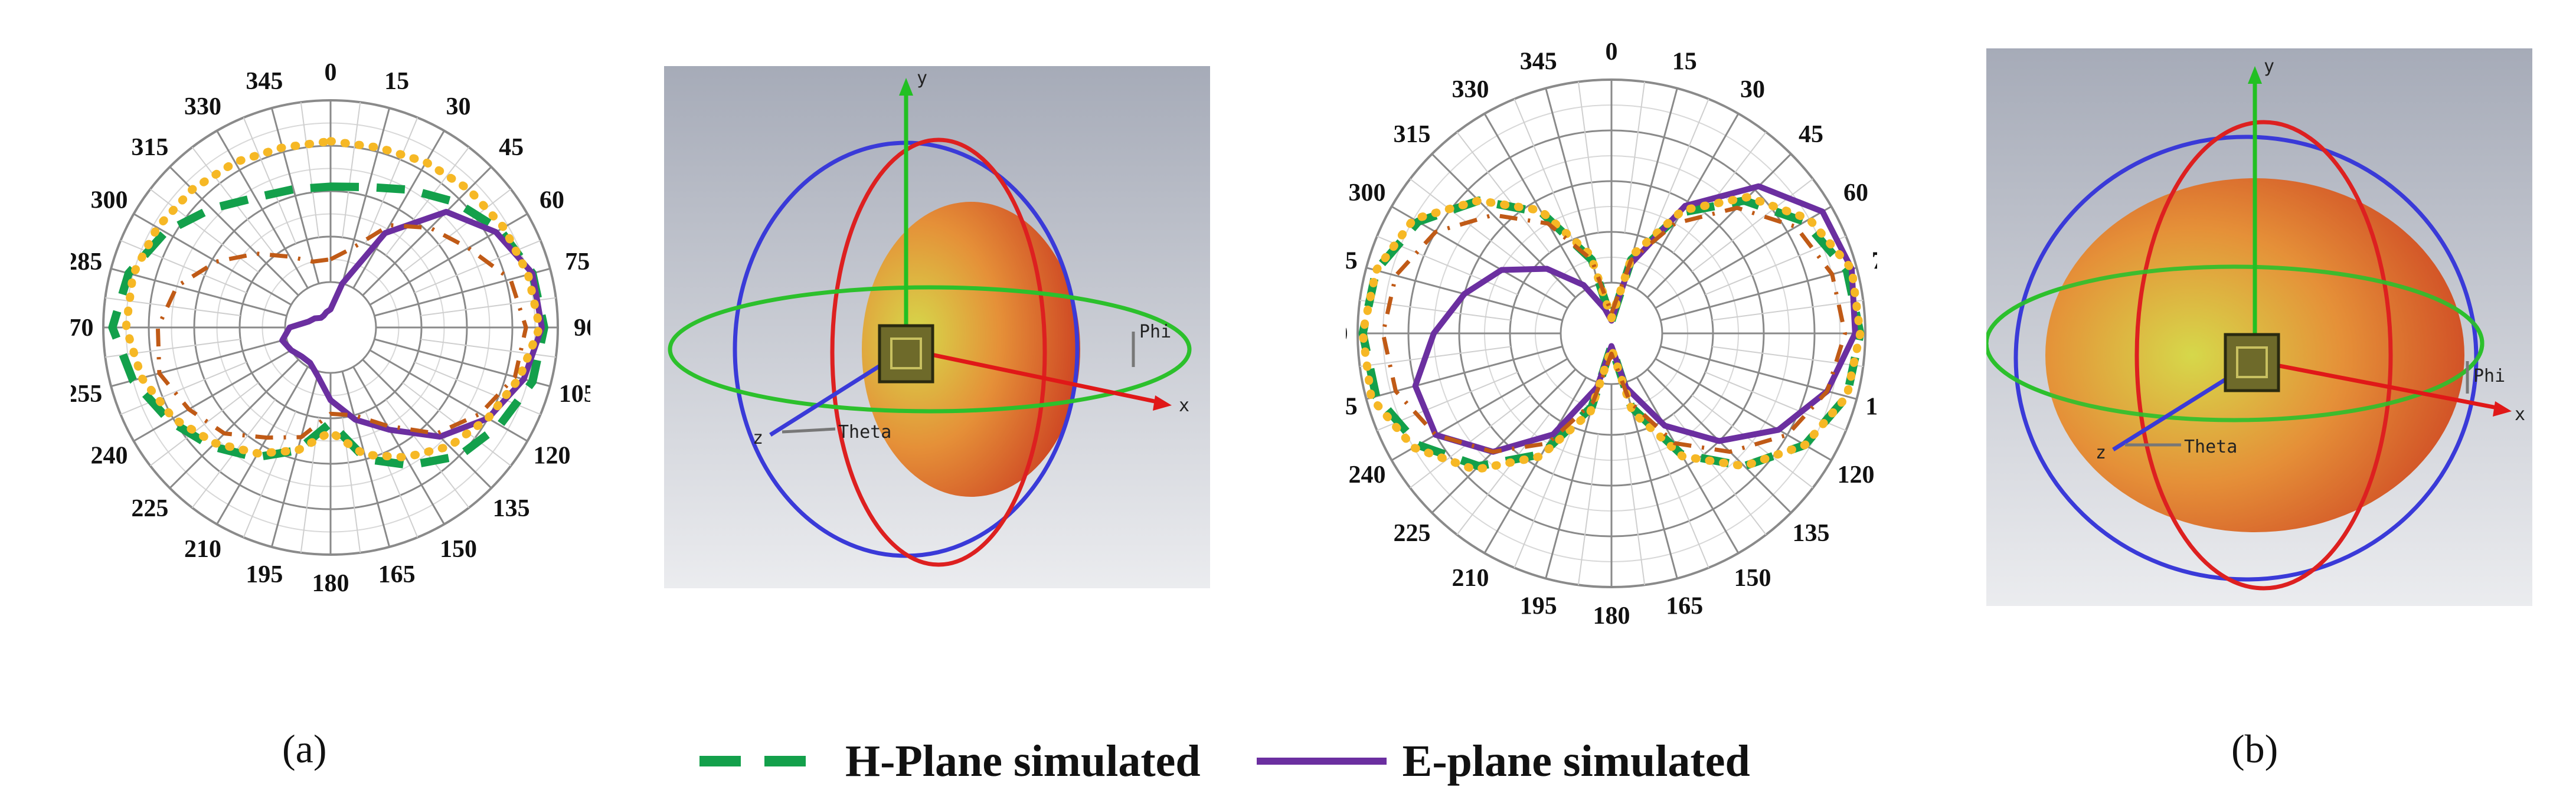  I want to click on angle-tick-label: 315, so click(149, 147).